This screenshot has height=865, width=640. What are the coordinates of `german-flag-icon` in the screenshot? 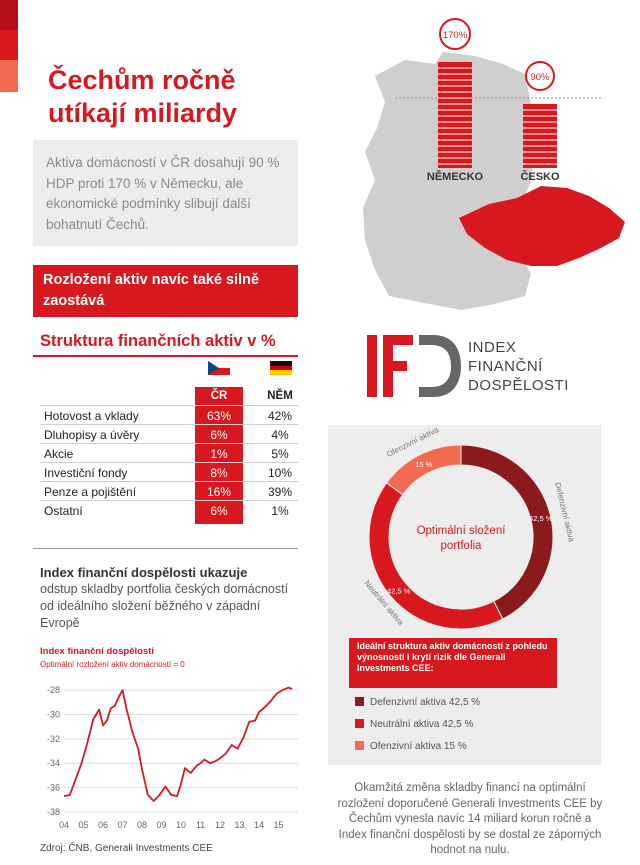 It's located at (281, 368).